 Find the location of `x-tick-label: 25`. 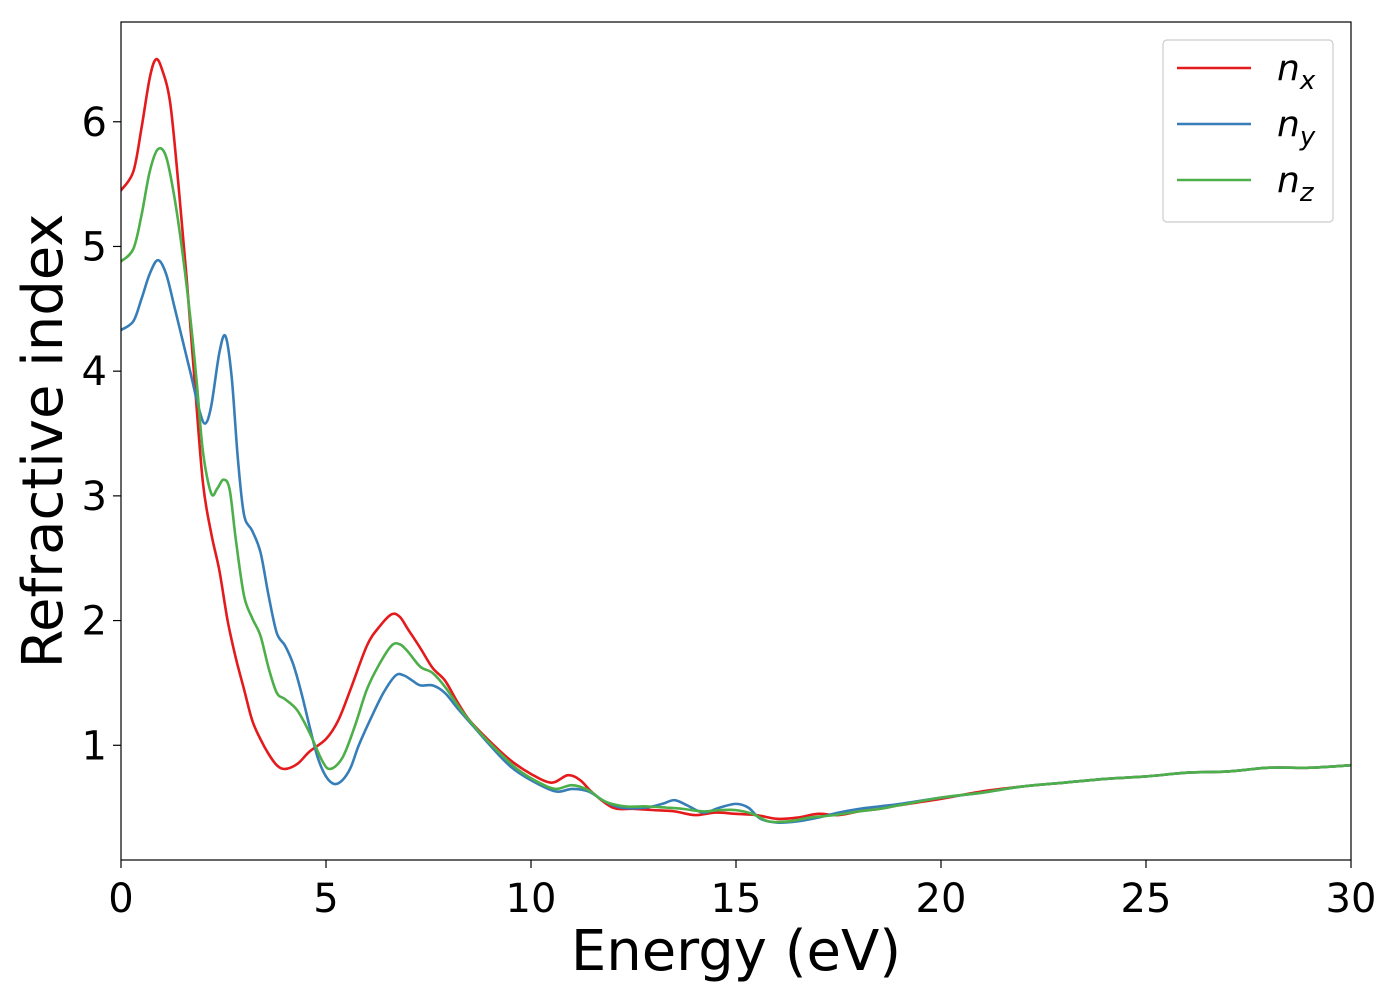

x-tick-label: 25 is located at coordinates (1146, 899).